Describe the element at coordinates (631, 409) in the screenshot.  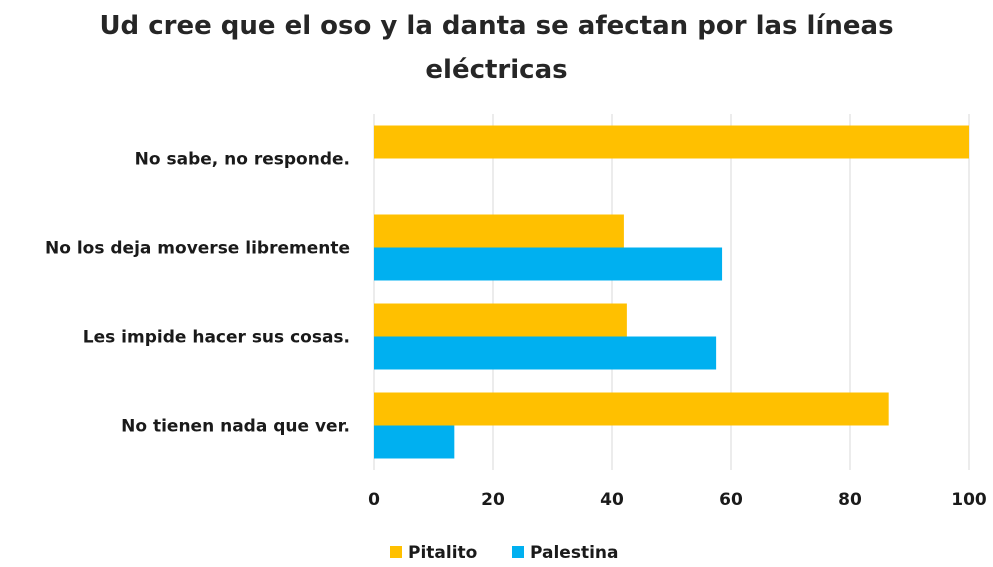
I see `bar-pitalito-no-tienen-nada-que-ver` at that location.